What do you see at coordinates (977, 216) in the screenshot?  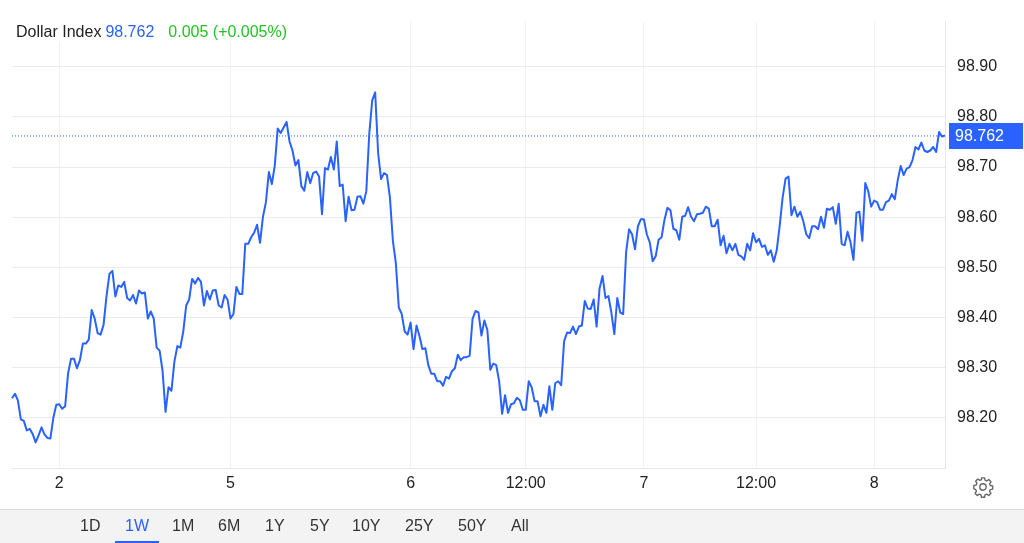 I see `y-tick-label: 98.60` at bounding box center [977, 216].